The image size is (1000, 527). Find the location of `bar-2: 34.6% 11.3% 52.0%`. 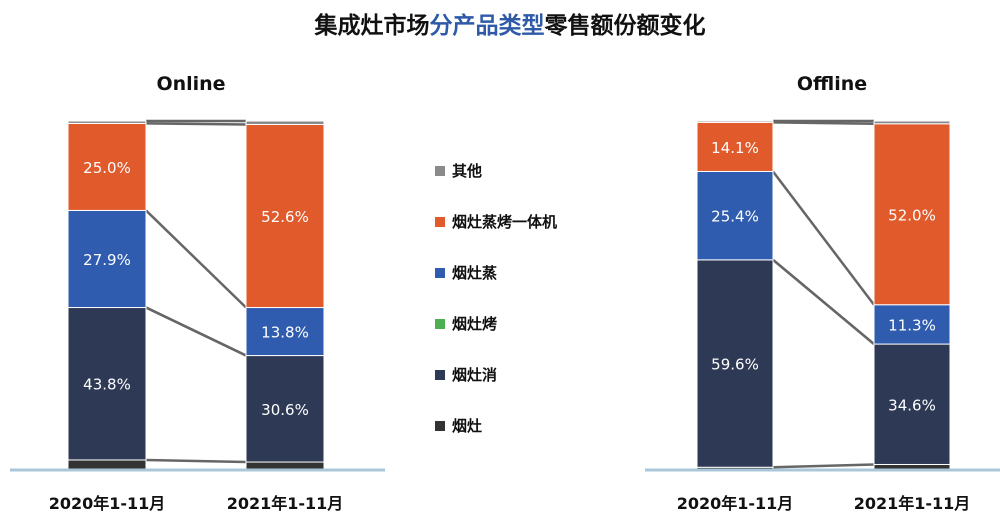

bar-2: 34.6% 11.3% 52.0% is located at coordinates (912, 295).